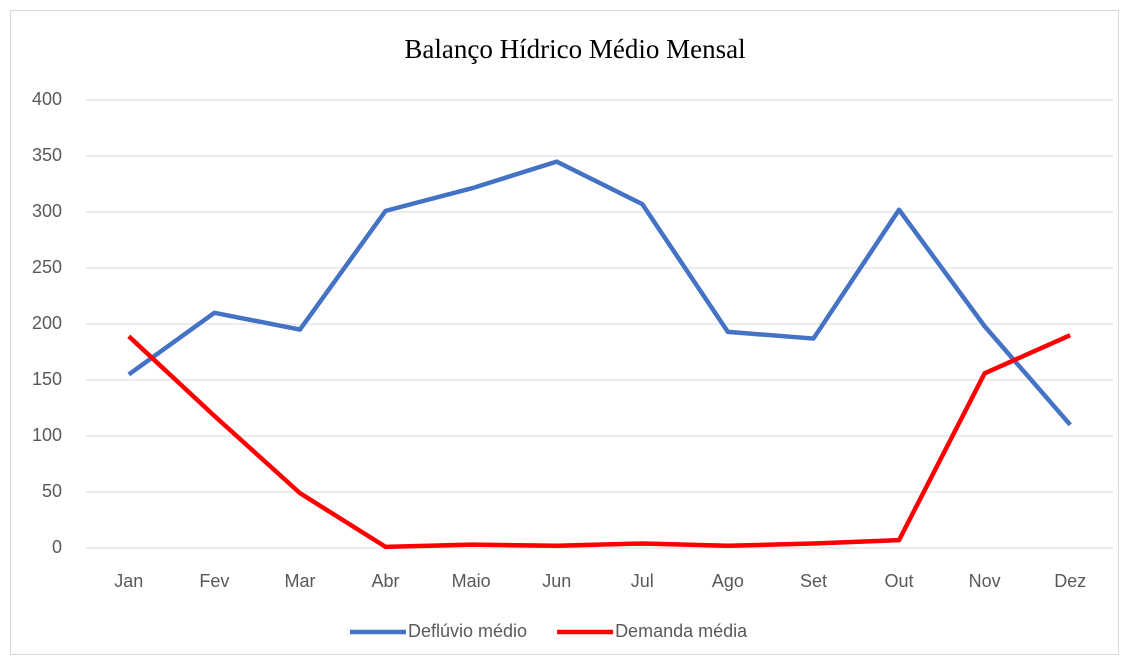  What do you see at coordinates (47, 155) in the screenshot?
I see `y-tick-label: 350` at bounding box center [47, 155].